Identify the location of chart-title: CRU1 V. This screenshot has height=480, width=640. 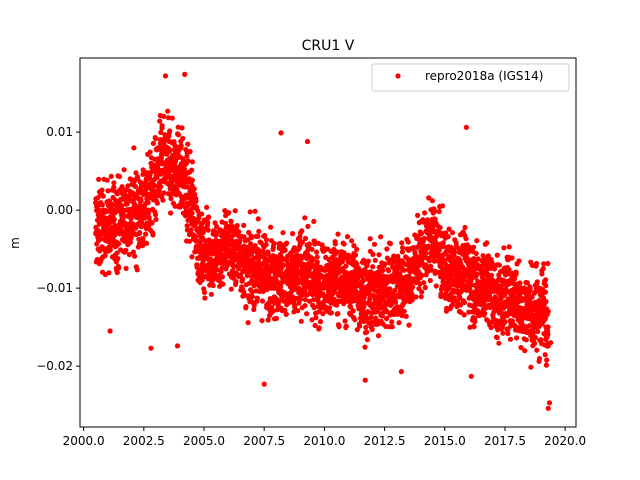
(328, 46).